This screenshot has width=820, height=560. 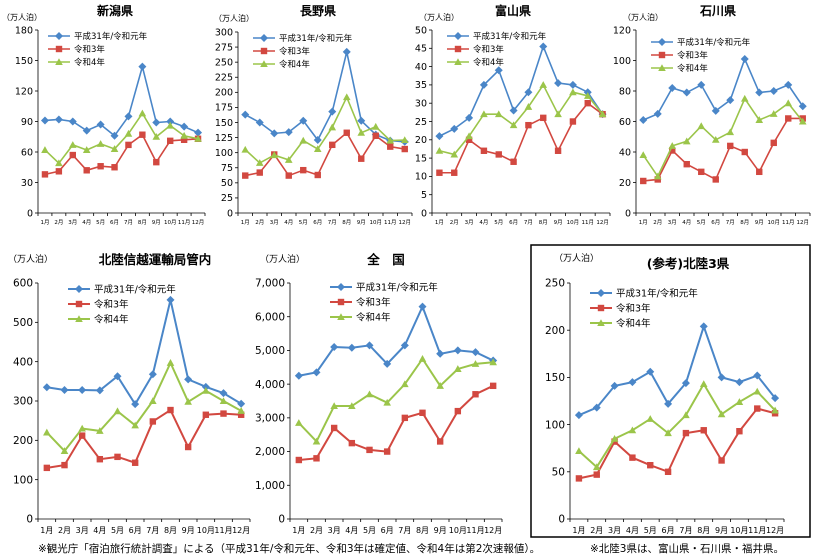 What do you see at coordinates (558, 472) in the screenshot?
I see `y-tick-label: 50` at bounding box center [558, 472].